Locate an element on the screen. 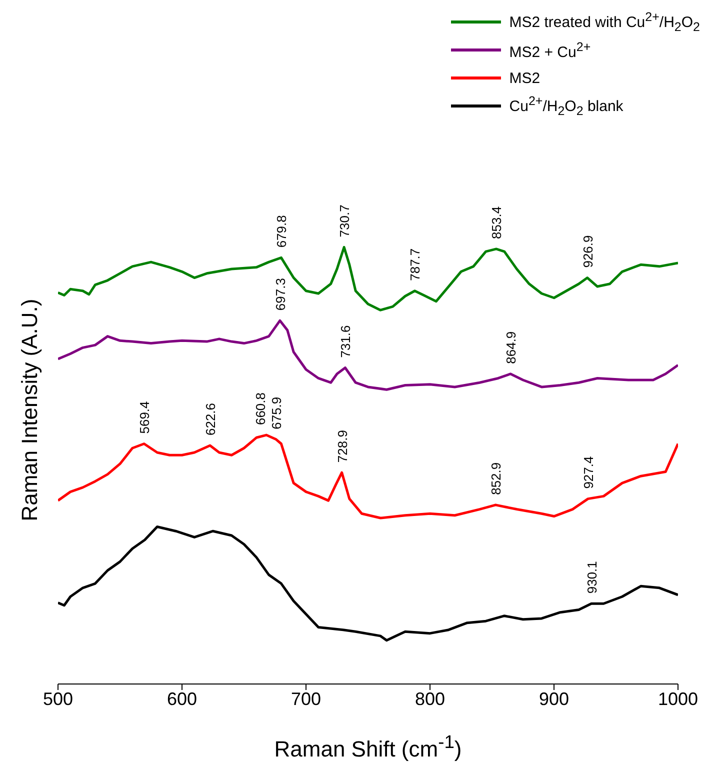 The height and width of the screenshot is (784, 721). x-tick-label: 600 is located at coordinates (182, 698).